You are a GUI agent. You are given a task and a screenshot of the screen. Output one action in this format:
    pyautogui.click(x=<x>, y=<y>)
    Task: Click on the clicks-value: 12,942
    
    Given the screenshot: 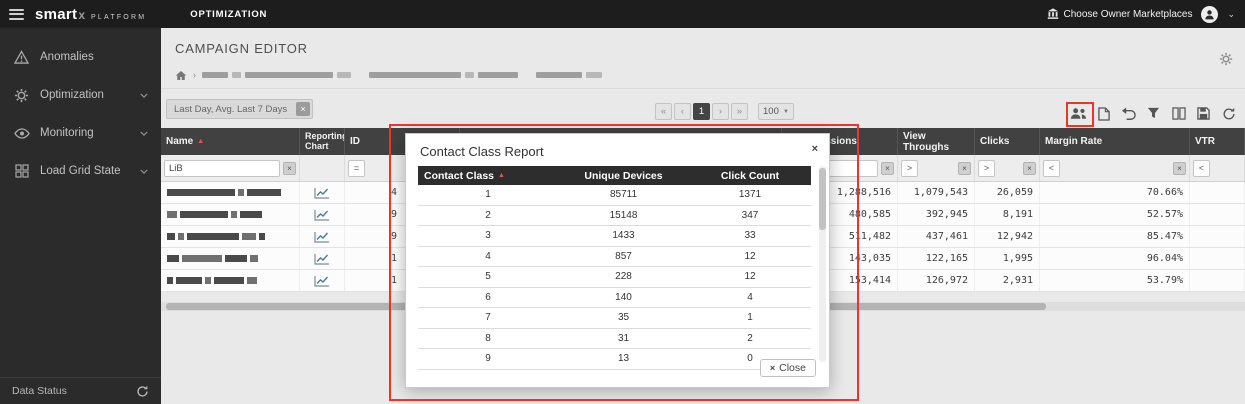 What is the action you would take?
    pyautogui.click(x=1007, y=236)
    